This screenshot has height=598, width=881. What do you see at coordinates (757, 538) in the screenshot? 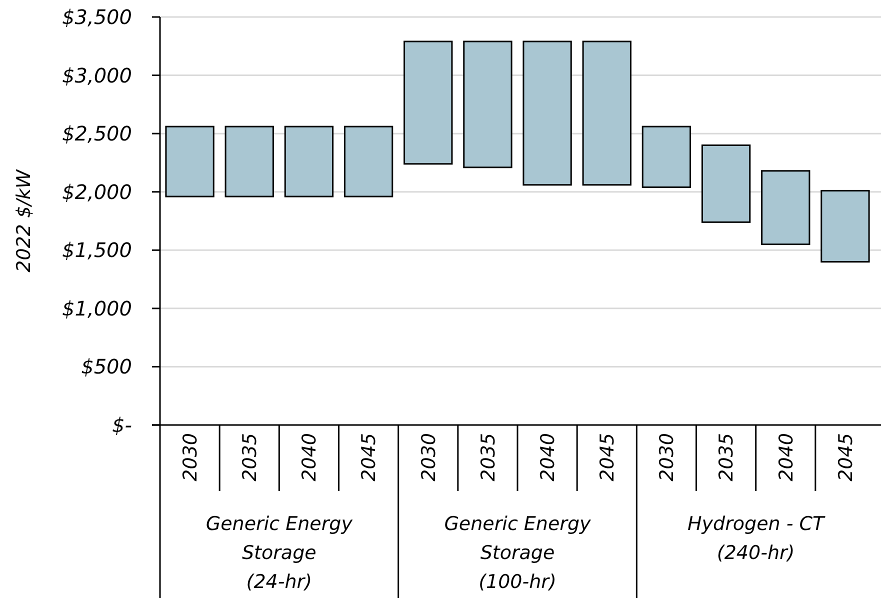
I see `text: Hydrogen - CT (240-hr)` at bounding box center [757, 538].